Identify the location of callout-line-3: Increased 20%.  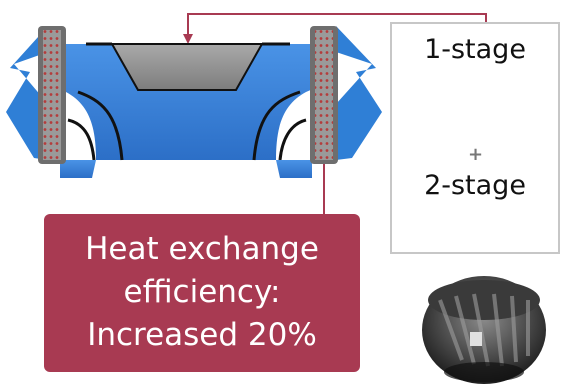
(202, 335).